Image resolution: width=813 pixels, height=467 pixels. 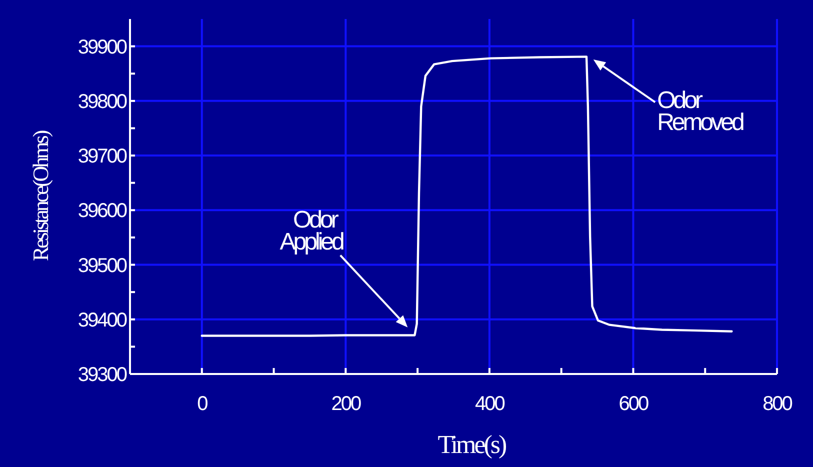 I want to click on y-tick-label: 39800, so click(x=103, y=101).